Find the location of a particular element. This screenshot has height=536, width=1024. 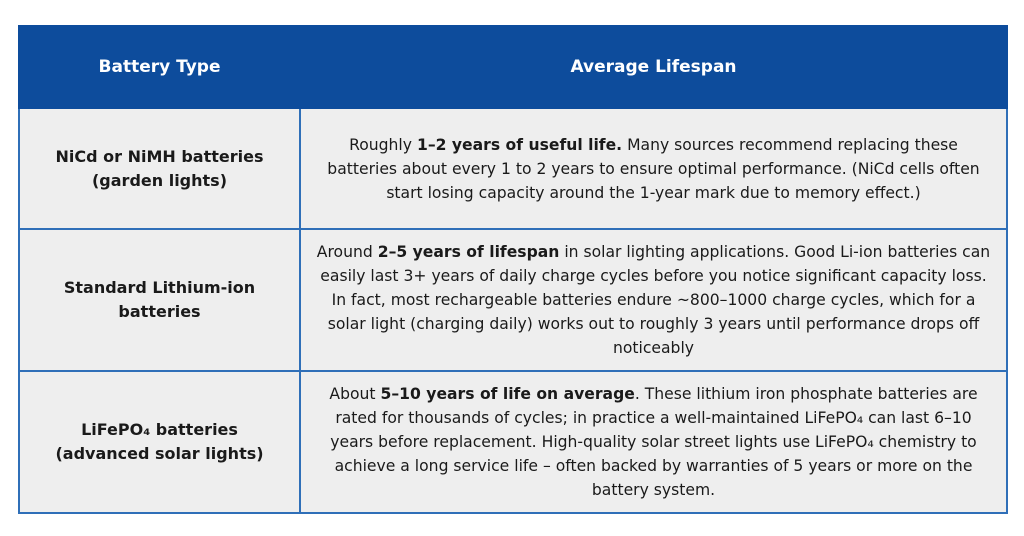

lifespan-highlight: 5–10 years of life on average is located at coordinates (507, 394).